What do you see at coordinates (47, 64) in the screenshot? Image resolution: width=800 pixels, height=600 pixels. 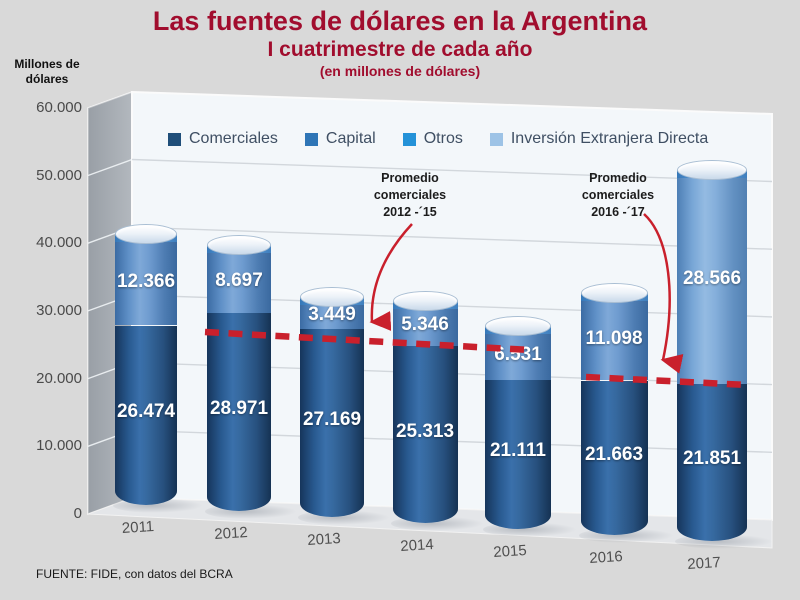 I see `y-axis-title-line1: Millones de` at bounding box center [47, 64].